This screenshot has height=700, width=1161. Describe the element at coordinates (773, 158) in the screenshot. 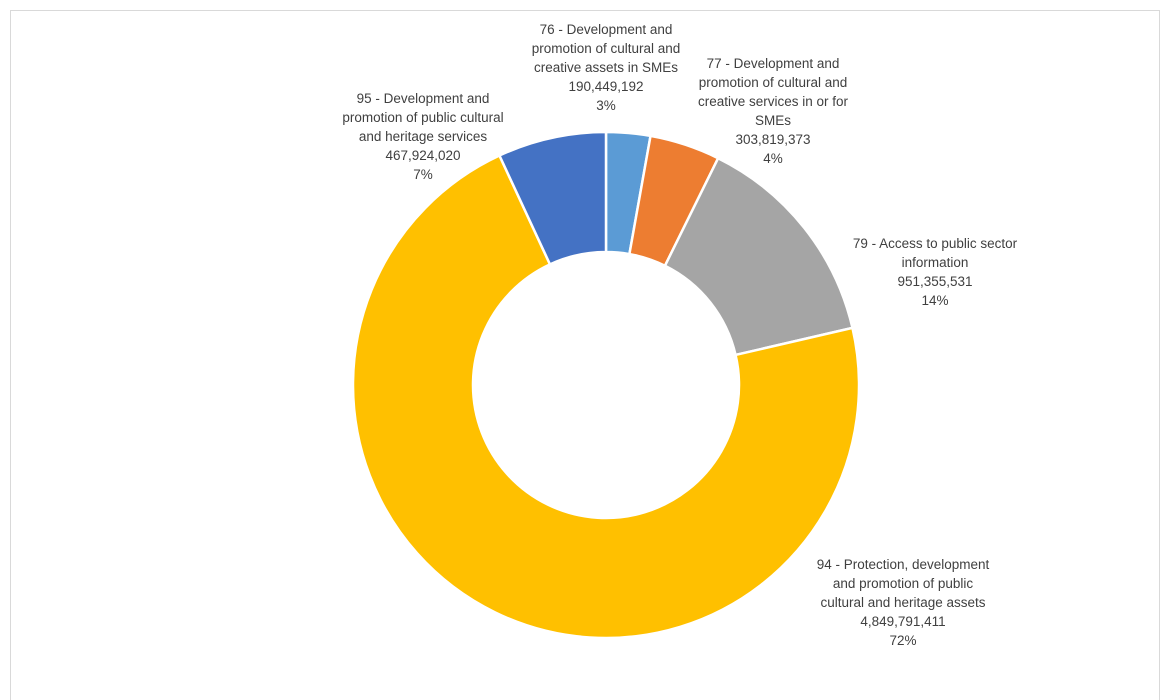

I see `slice-2-percent-label: 4%` at that location.